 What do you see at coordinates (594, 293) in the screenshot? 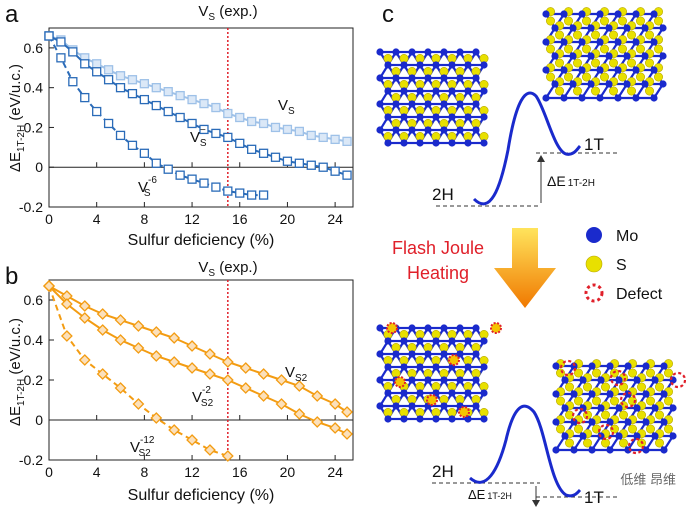
I see `legend-defect-marker` at bounding box center [594, 293].